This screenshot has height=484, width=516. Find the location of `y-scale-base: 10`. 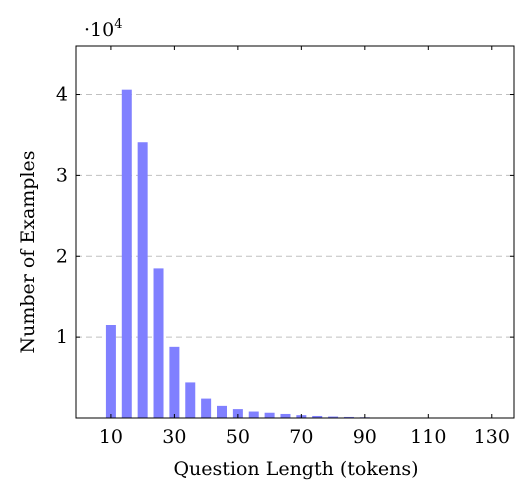

y-scale-base: 10 is located at coordinates (102, 30).